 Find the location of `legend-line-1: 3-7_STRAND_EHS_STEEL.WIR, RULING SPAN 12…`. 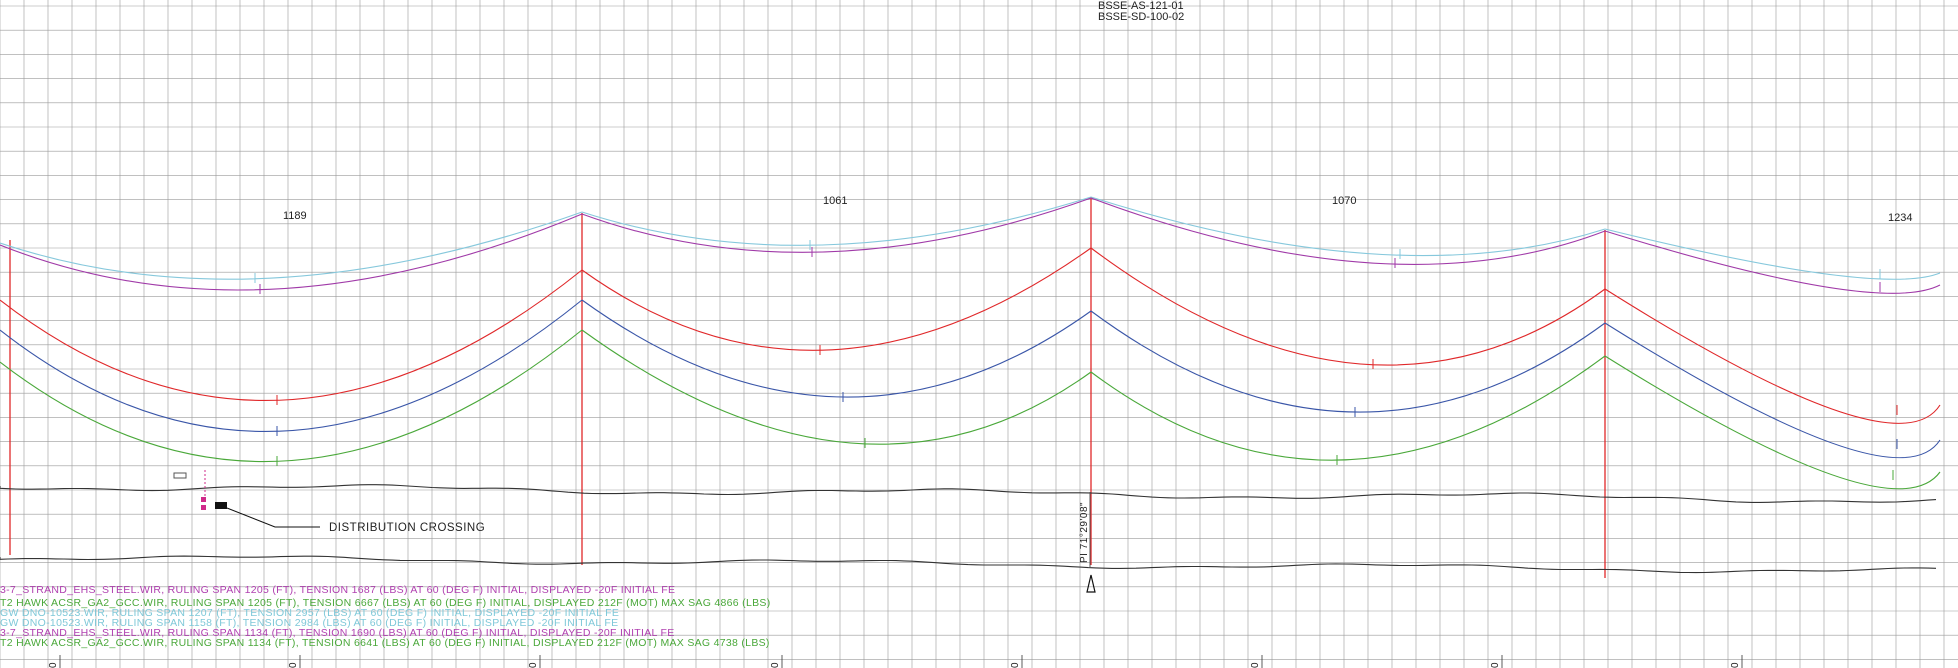

legend-line-1: 3-7_STRAND_EHS_STEEL.WIR, RULING SPAN 12… is located at coordinates (337, 590).